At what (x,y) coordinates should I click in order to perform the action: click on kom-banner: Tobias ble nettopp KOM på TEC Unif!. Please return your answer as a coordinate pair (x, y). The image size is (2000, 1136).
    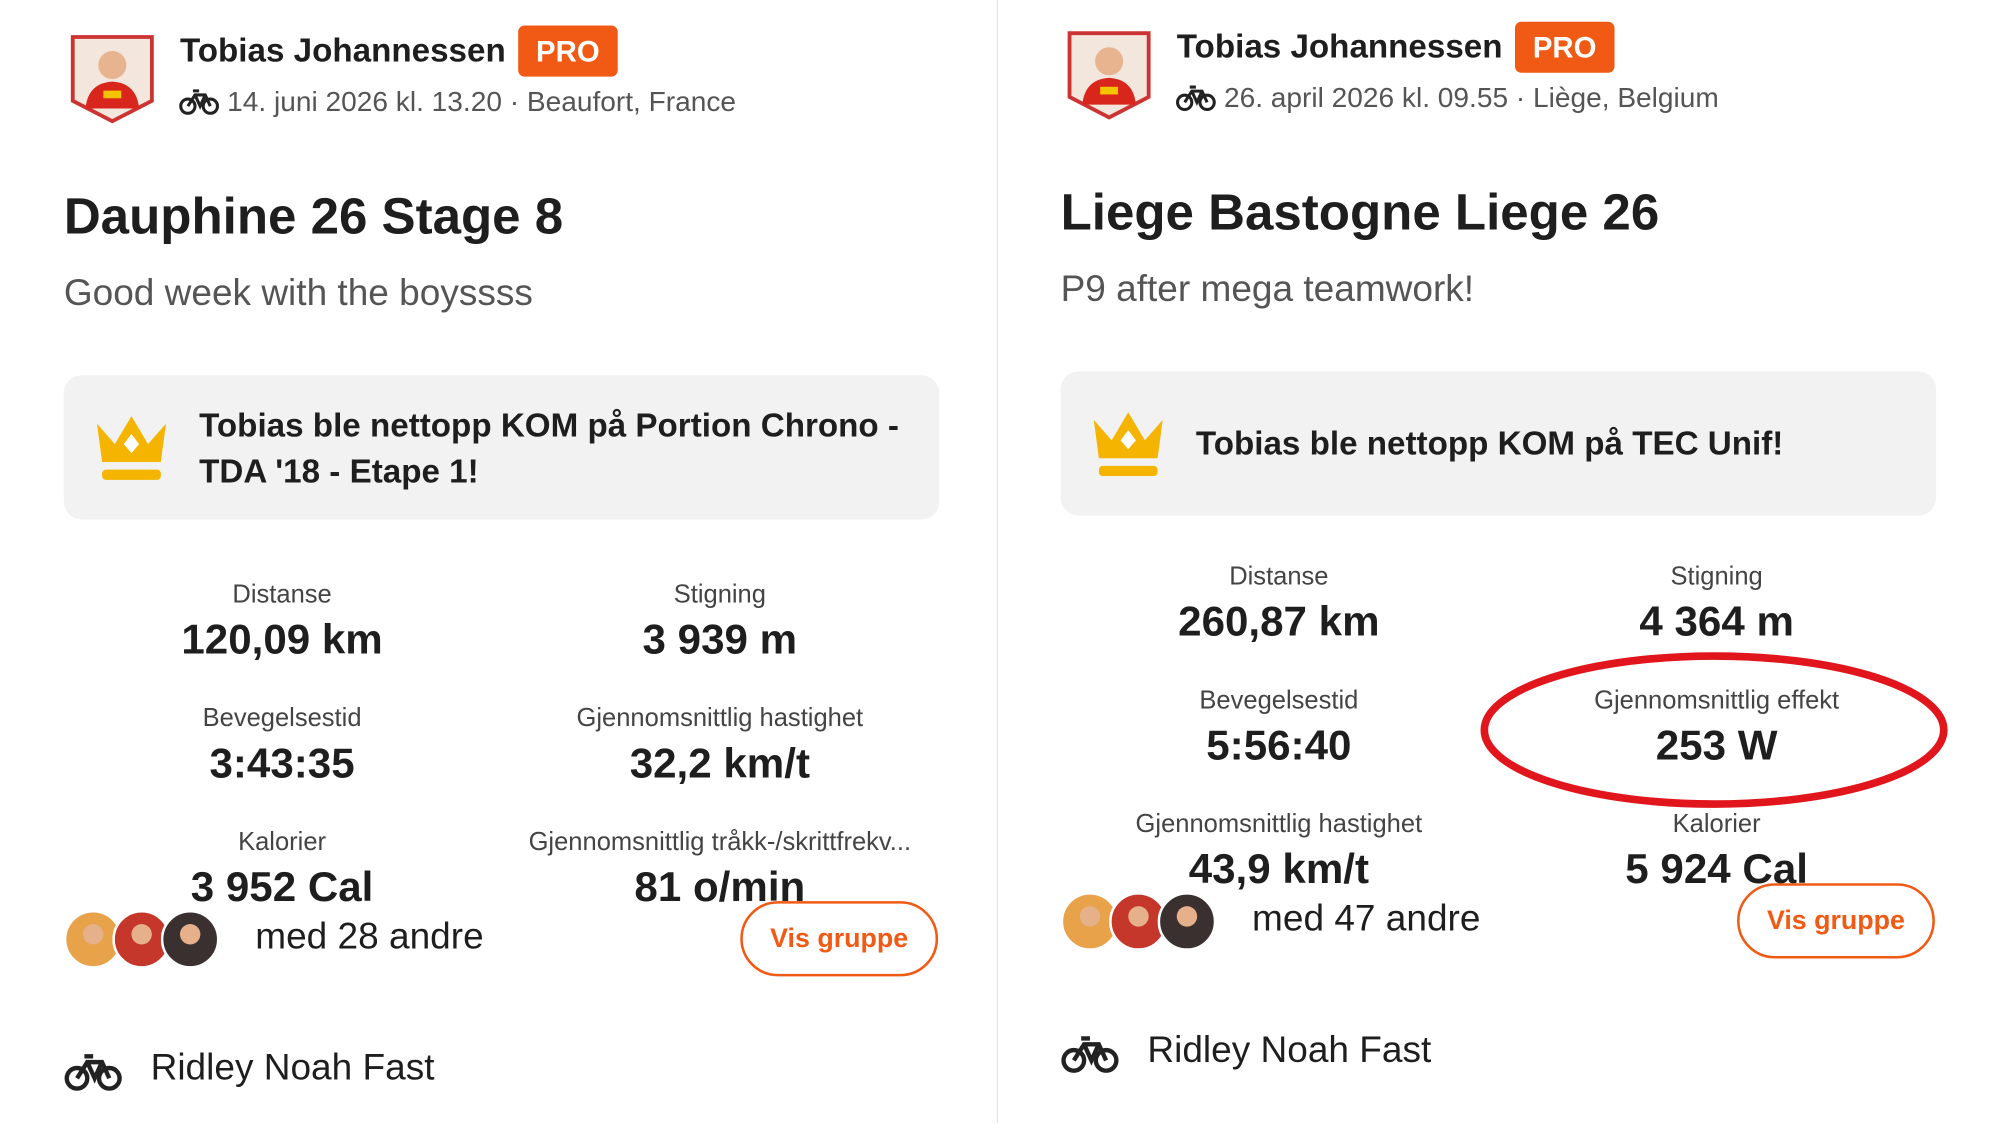
    Looking at the image, I should click on (1498, 443).